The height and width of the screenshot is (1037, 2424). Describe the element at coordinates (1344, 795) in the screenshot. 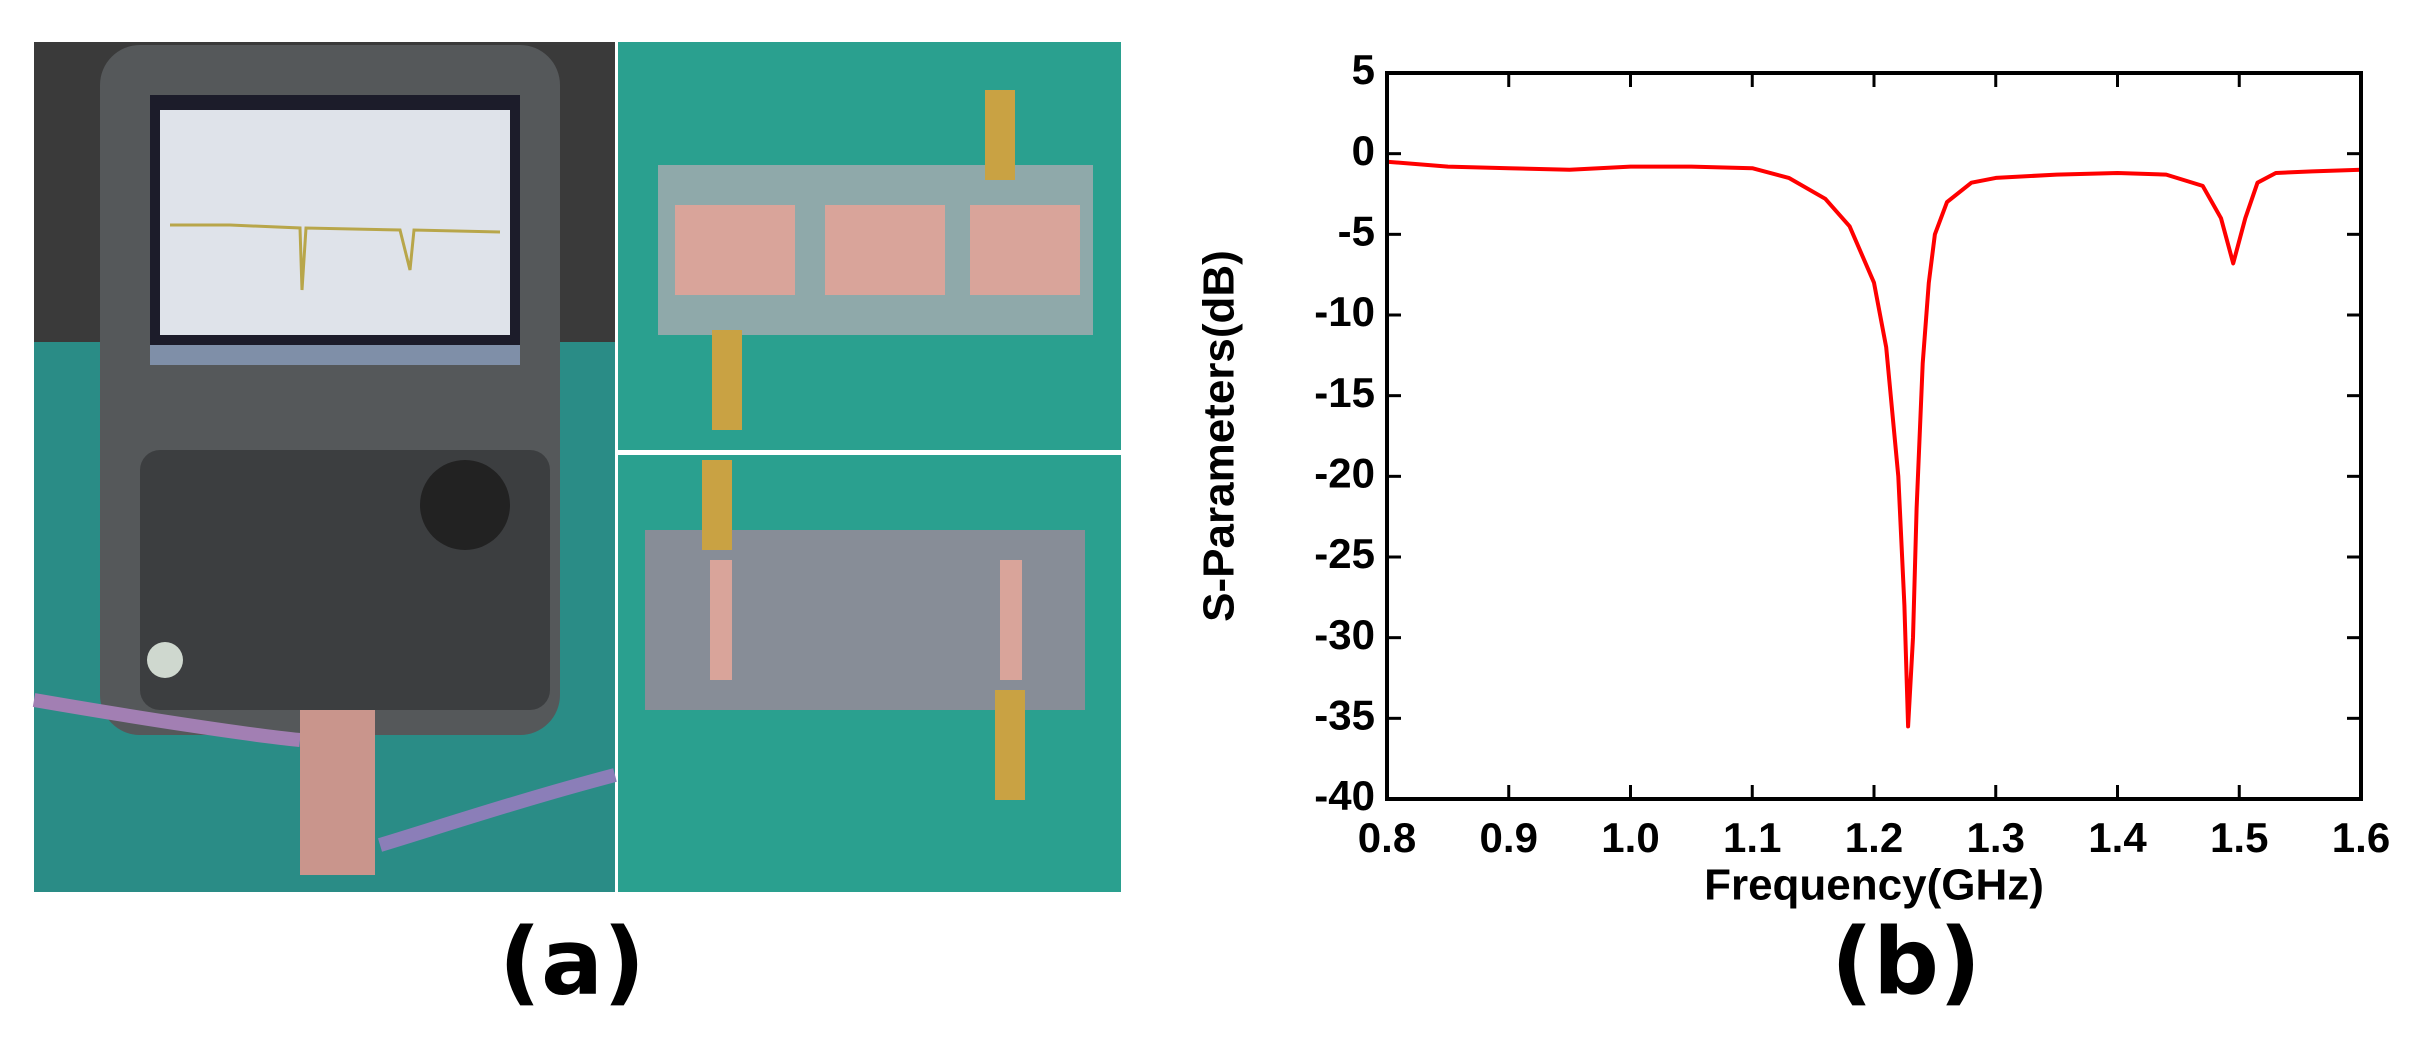

I see `y-tick-label: -40` at that location.